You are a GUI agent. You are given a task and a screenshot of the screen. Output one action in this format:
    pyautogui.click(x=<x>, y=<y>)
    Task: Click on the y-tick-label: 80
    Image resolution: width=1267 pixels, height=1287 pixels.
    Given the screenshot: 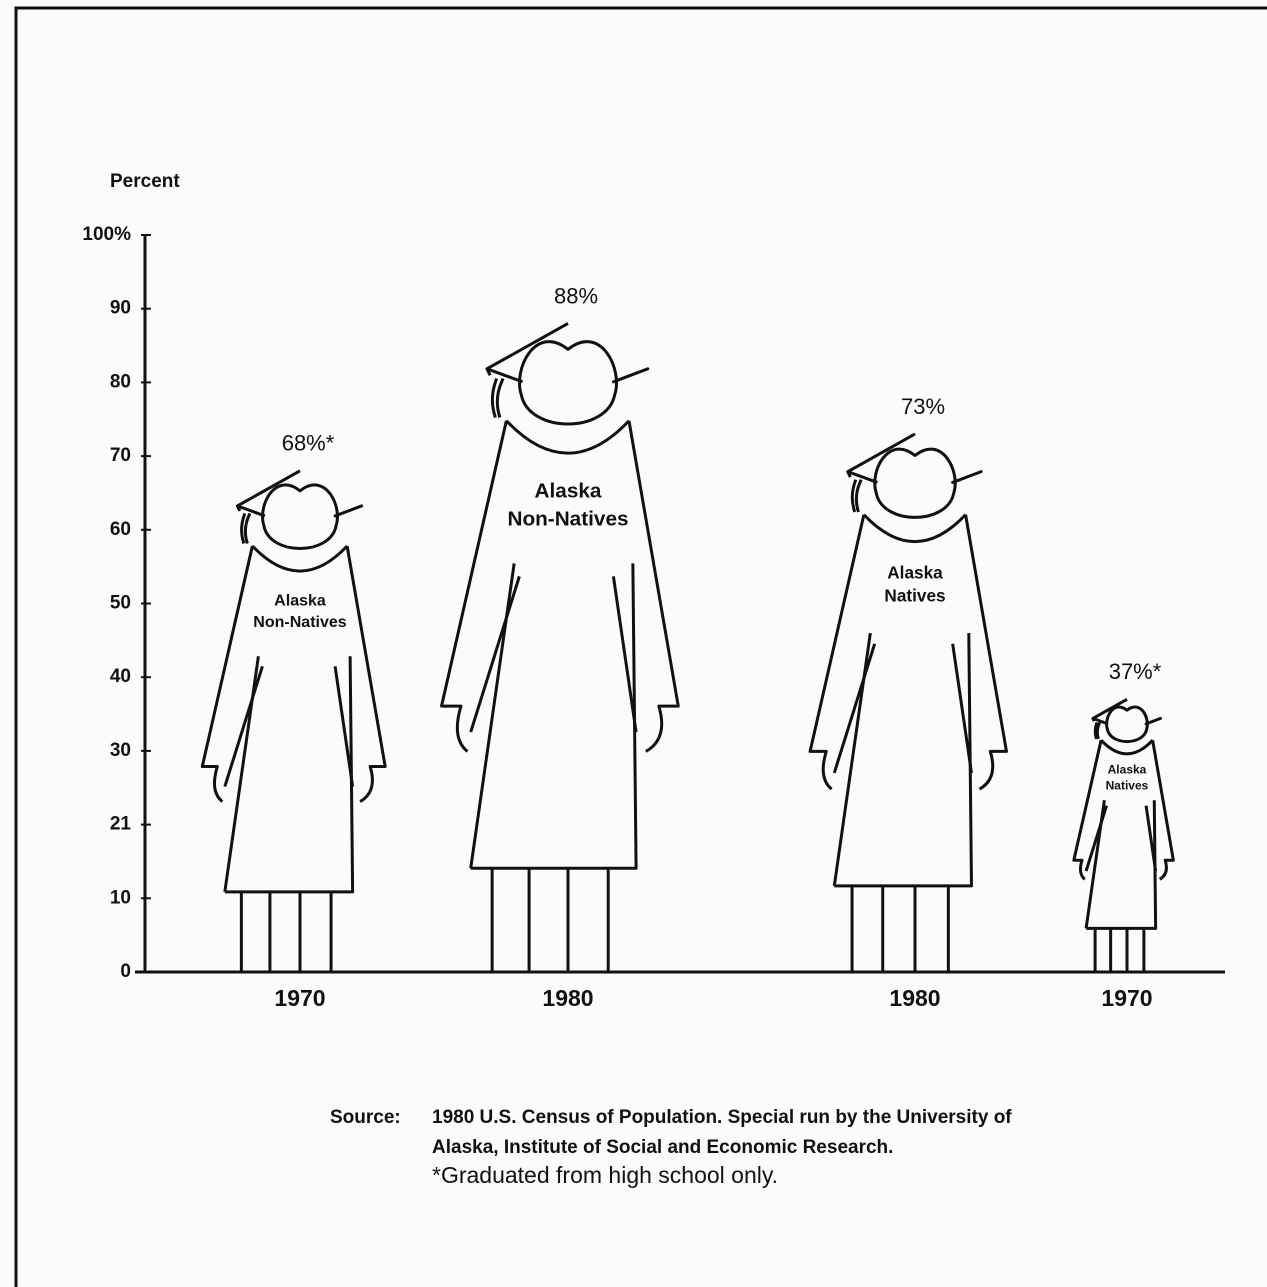 What is the action you would take?
    pyautogui.click(x=120, y=381)
    